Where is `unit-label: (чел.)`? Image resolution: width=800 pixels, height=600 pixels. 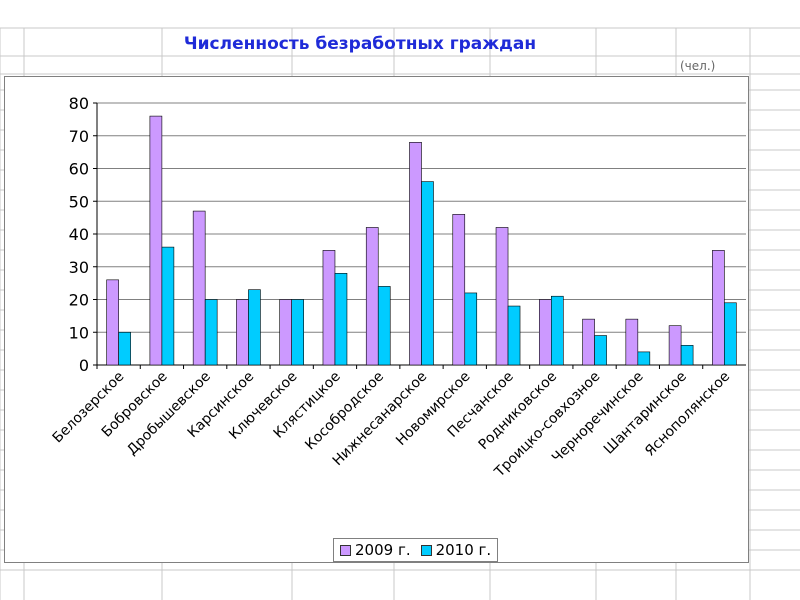 unit-label: (чел.) is located at coordinates (698, 66).